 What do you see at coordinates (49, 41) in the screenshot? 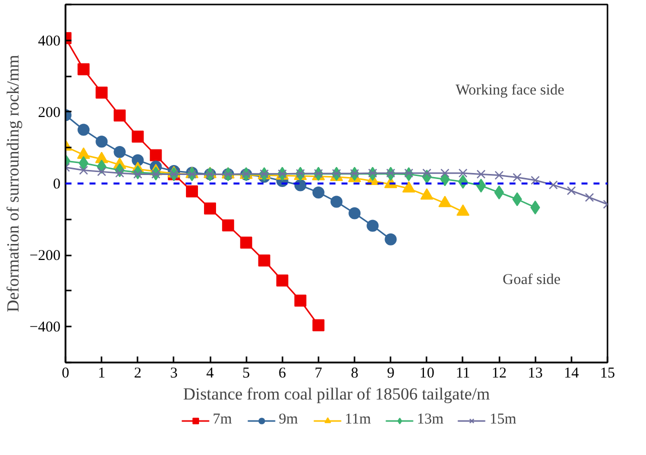
I see `y-tick-label: 400` at bounding box center [49, 41].